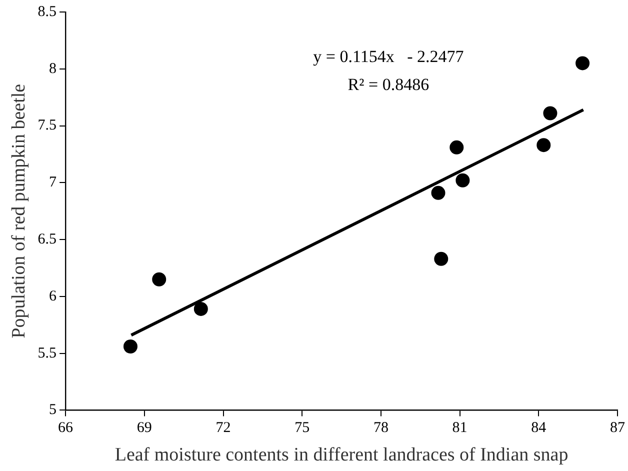  What do you see at coordinates (66, 428) in the screenshot?
I see `x-tick-label: 66` at bounding box center [66, 428].